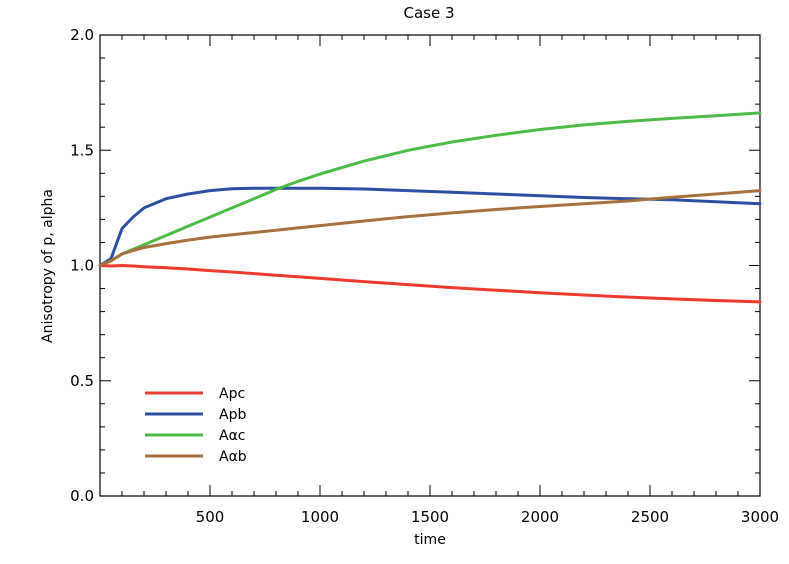 This screenshot has height=564, width=789. Describe the element at coordinates (82, 381) in the screenshot. I see `y-tick-label: 0.5` at that location.